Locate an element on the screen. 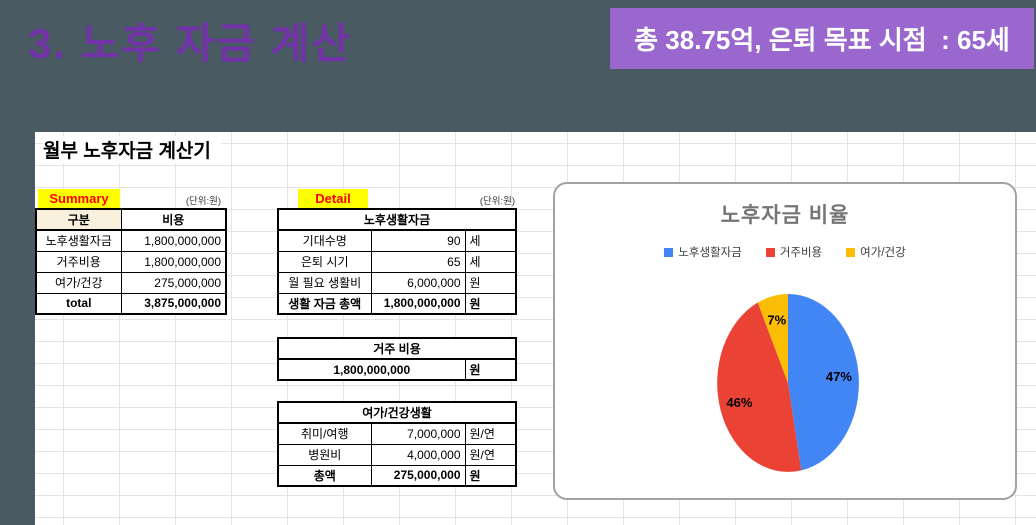 Image resolution: width=1036 pixels, height=525 pixels. table-header-row: 구분 비용 is located at coordinates (131, 219).